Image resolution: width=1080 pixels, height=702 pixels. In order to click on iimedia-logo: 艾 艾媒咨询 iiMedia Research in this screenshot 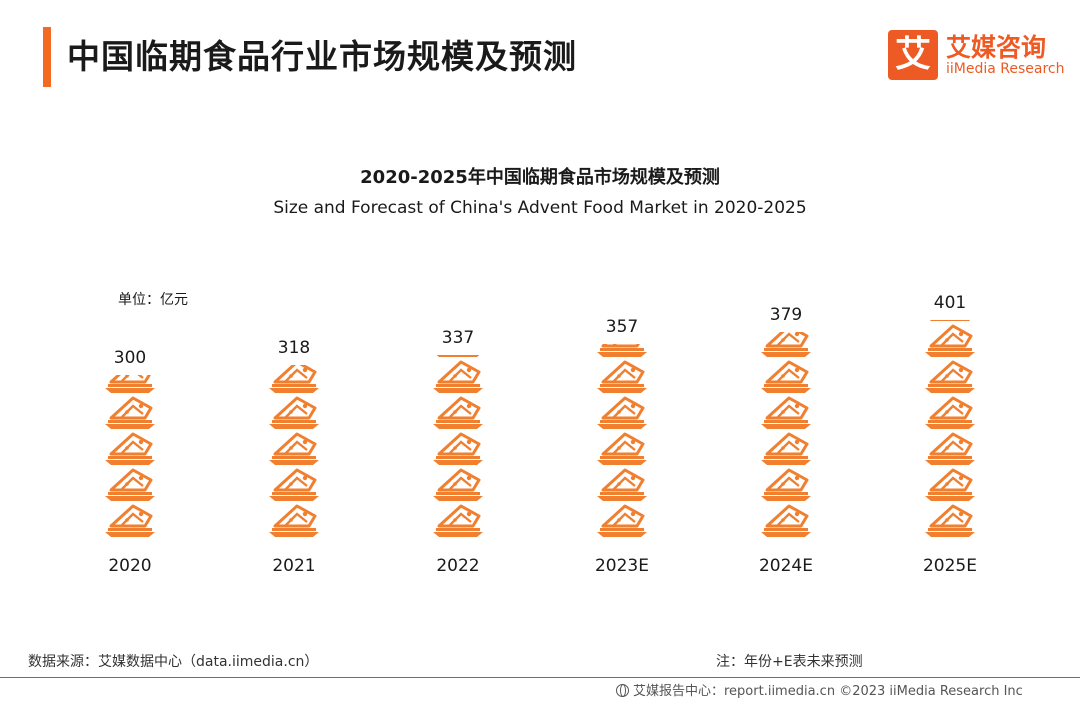, I will do `click(976, 54)`.